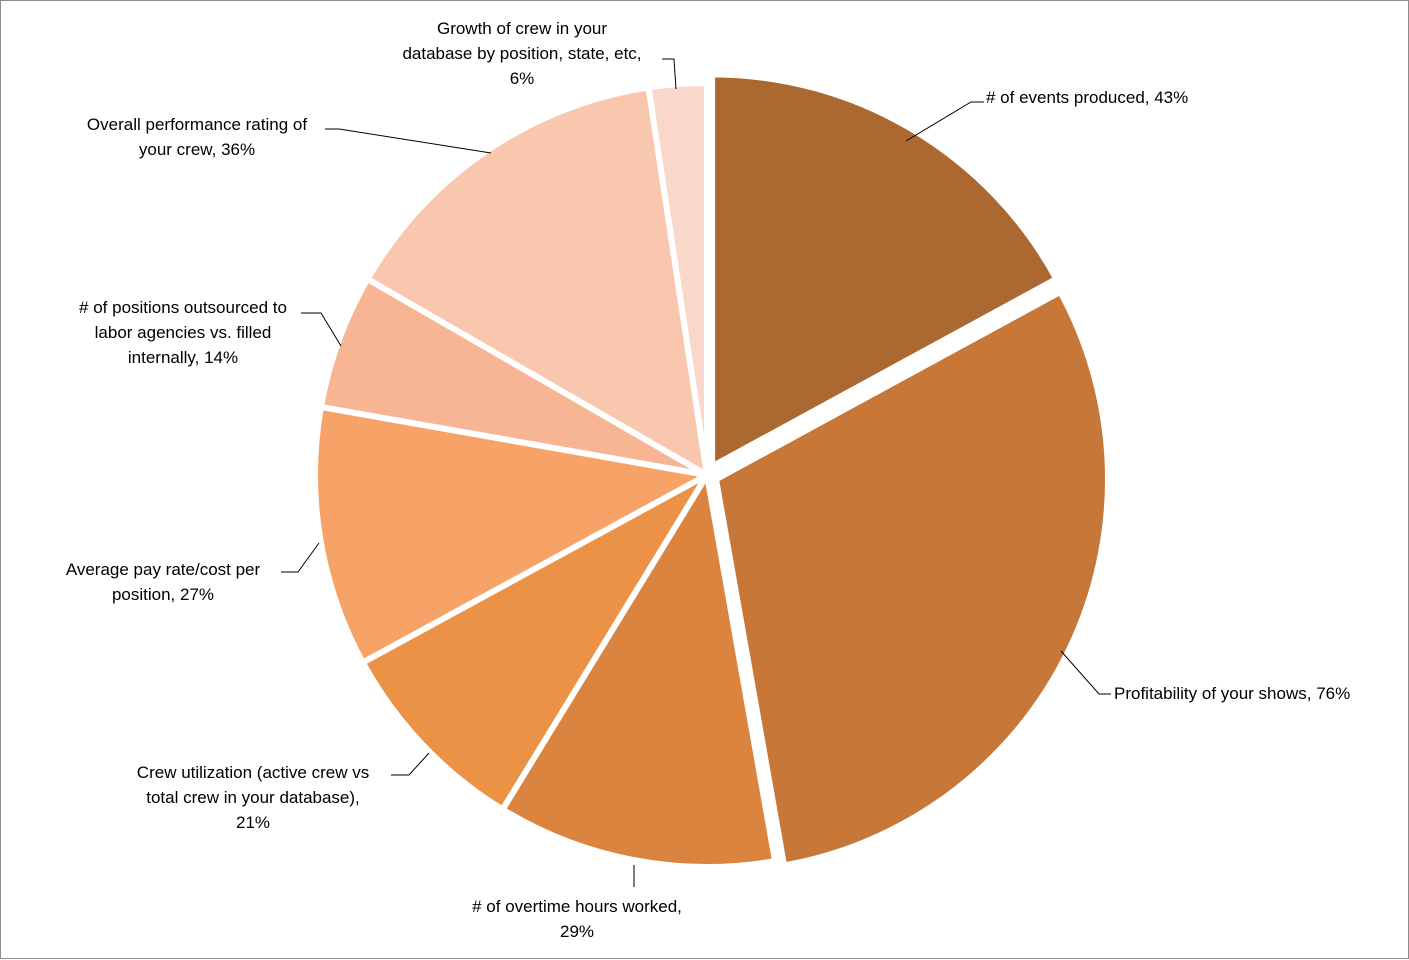  Describe the element at coordinates (537, 281) in the screenshot. I see `pie-slice-performance-rating` at that location.